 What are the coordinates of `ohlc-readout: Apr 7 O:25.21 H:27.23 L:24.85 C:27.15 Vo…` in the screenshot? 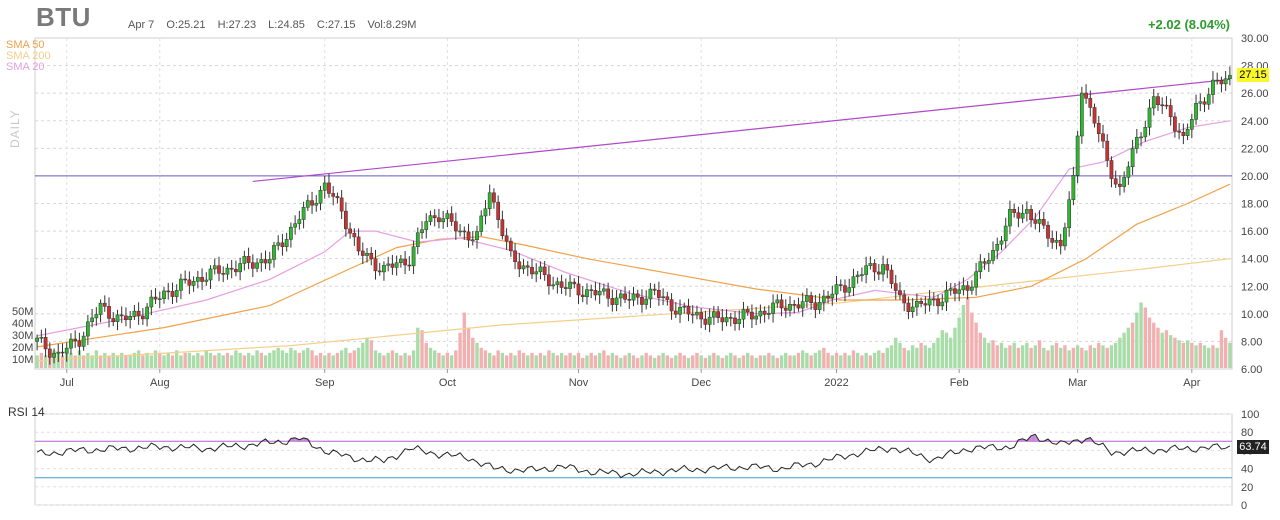 It's located at (276, 25).